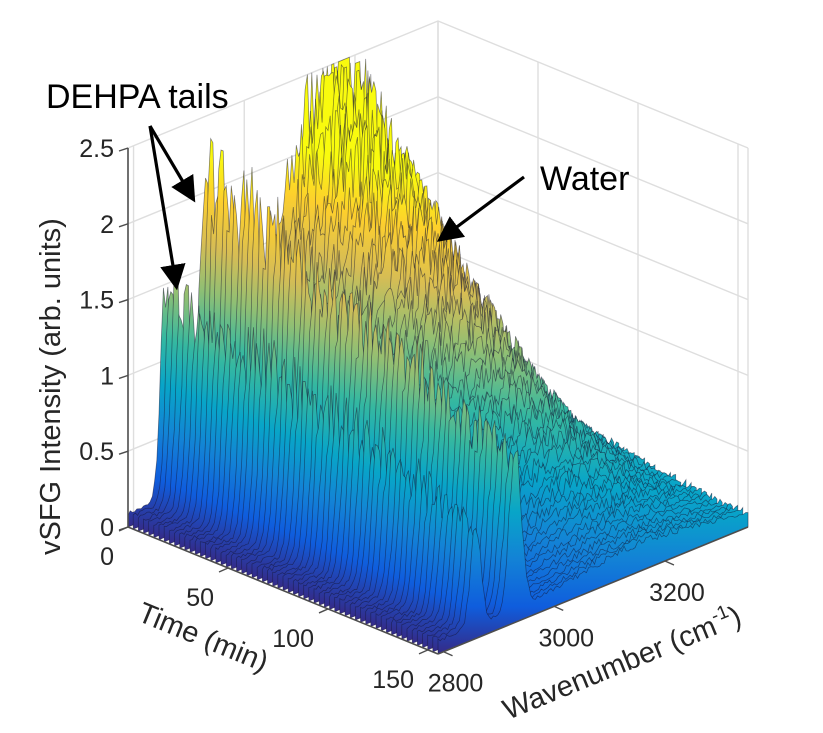 The width and height of the screenshot is (823, 733). Describe the element at coordinates (610, 668) in the screenshot. I see `y-axis-title-base: Wavenumber (cm` at that location.